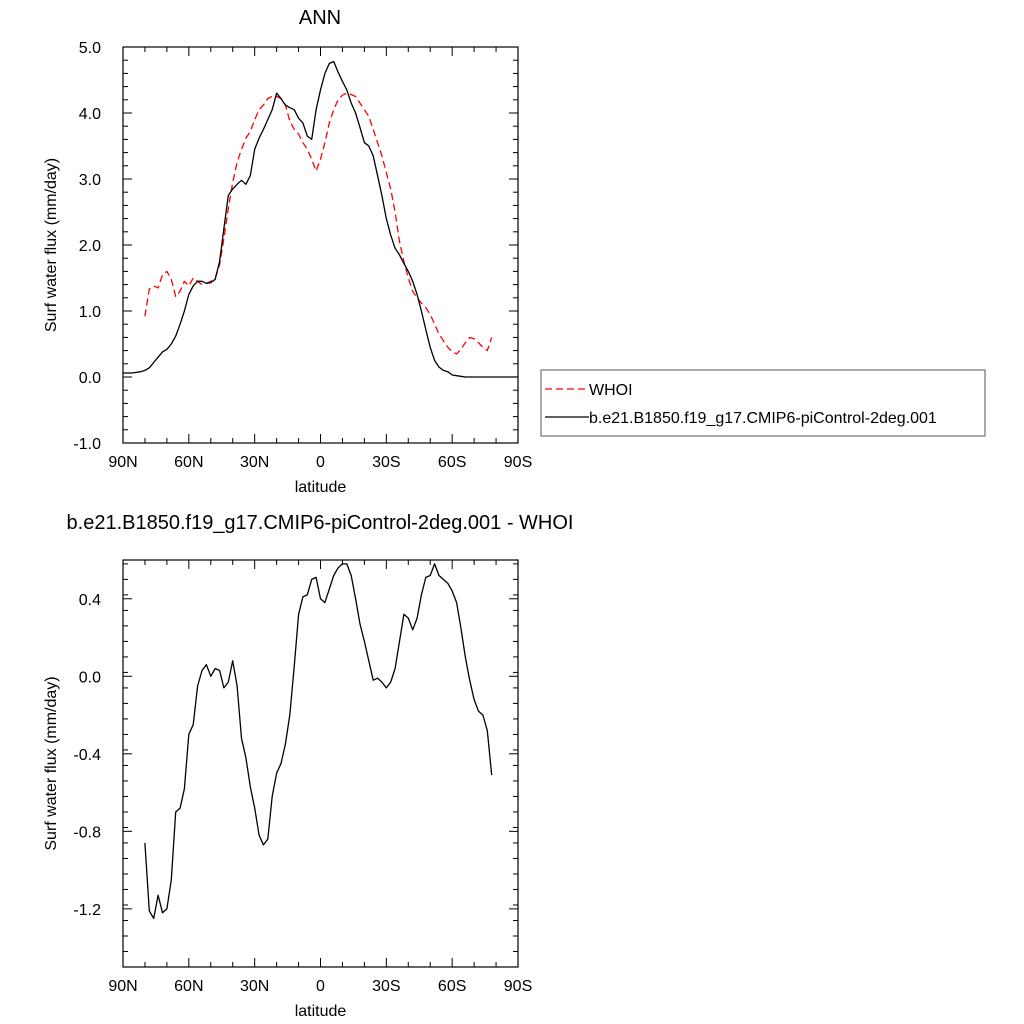 Image resolution: width=1024 pixels, height=1024 pixels. Describe the element at coordinates (320, 18) in the screenshot. I see `chart-title: ANN` at that location.